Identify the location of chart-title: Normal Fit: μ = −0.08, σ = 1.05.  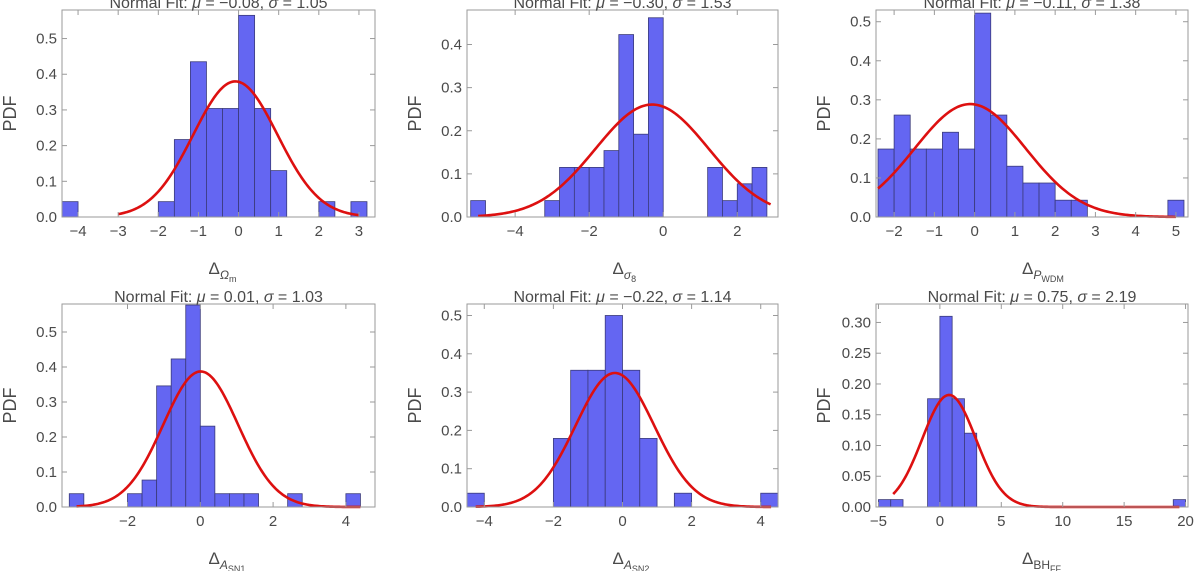
(218, 6).